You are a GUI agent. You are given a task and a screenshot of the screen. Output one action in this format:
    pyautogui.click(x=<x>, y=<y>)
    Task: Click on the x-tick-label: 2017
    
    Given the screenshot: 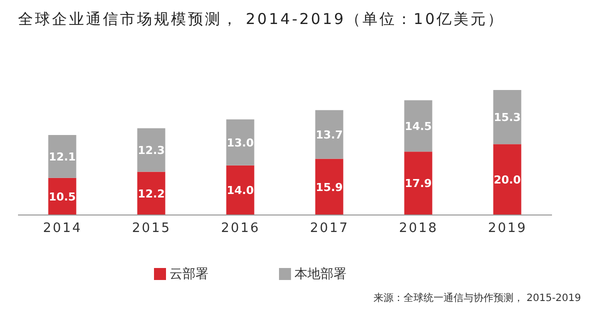 What is the action you would take?
    pyautogui.click(x=330, y=228)
    